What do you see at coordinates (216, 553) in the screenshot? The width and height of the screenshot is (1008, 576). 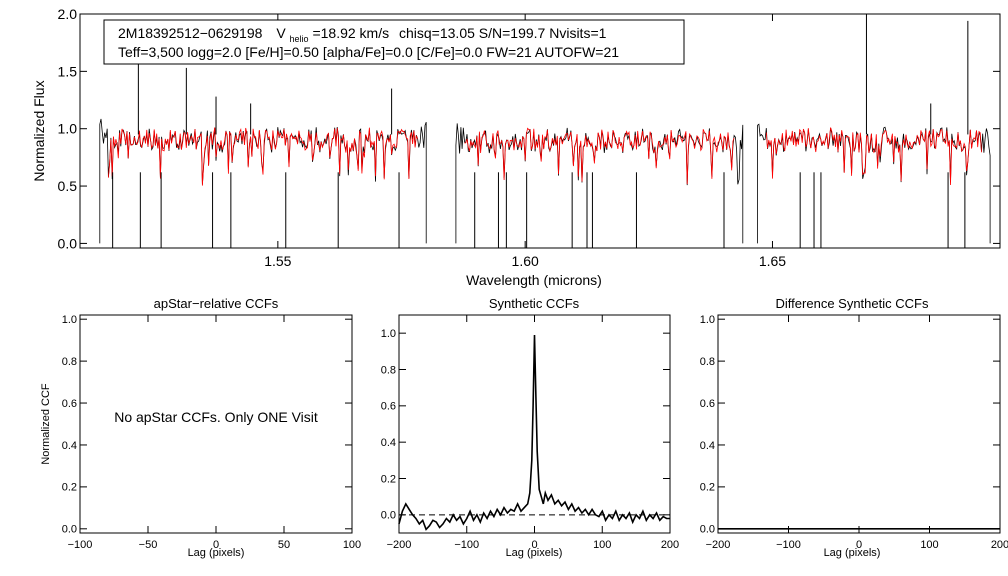 I see `apstar-ccf-x-label: Lag (pixels)` at bounding box center [216, 553].